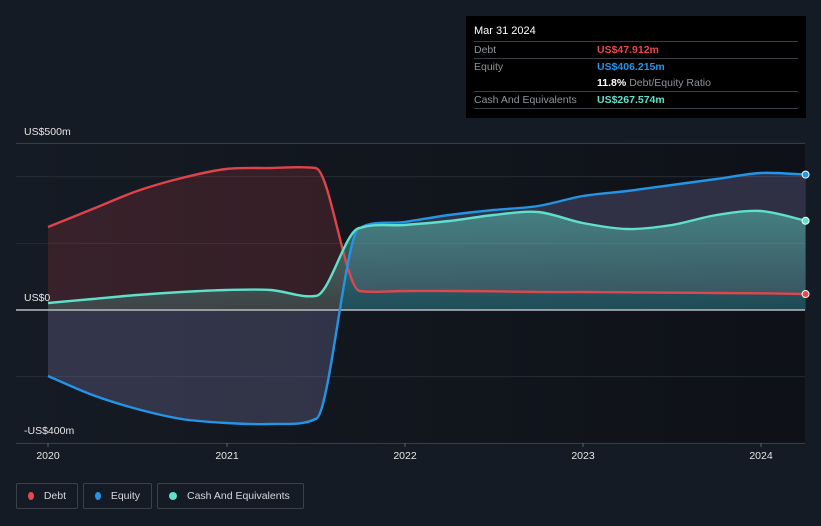 The height and width of the screenshot is (526, 821). I want to click on tooltip-ratio-label: Debt/Equity Ratio, so click(670, 83).